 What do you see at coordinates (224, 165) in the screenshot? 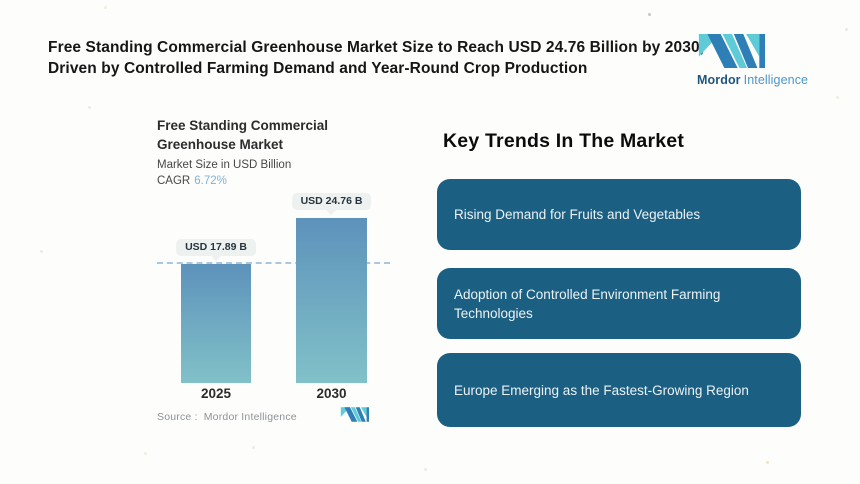
I see `chart-subtitle: Market Size in USD Billion` at bounding box center [224, 165].